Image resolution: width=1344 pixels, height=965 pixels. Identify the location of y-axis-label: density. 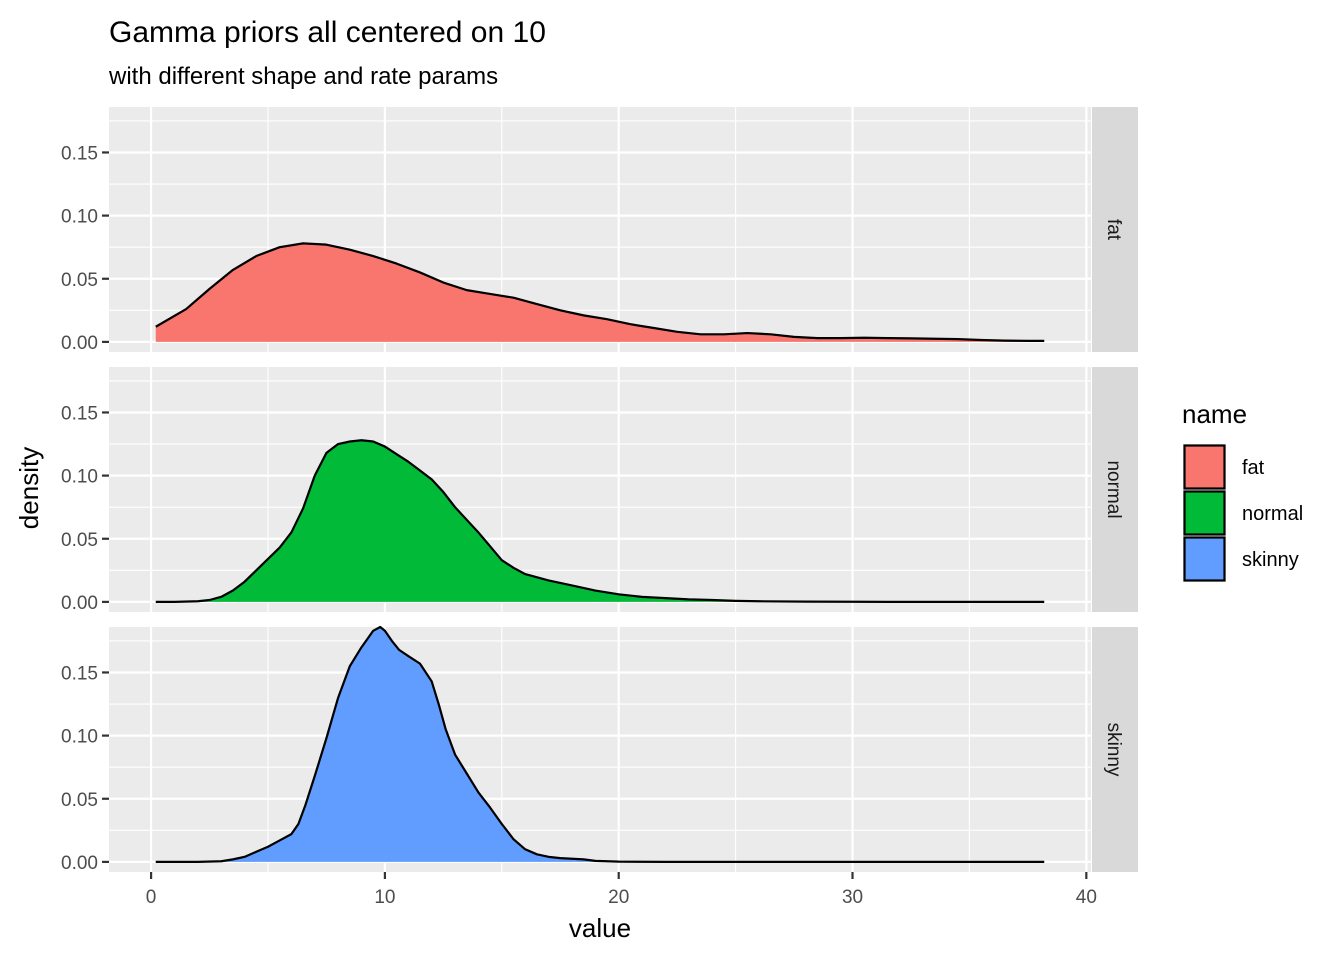
(29, 488).